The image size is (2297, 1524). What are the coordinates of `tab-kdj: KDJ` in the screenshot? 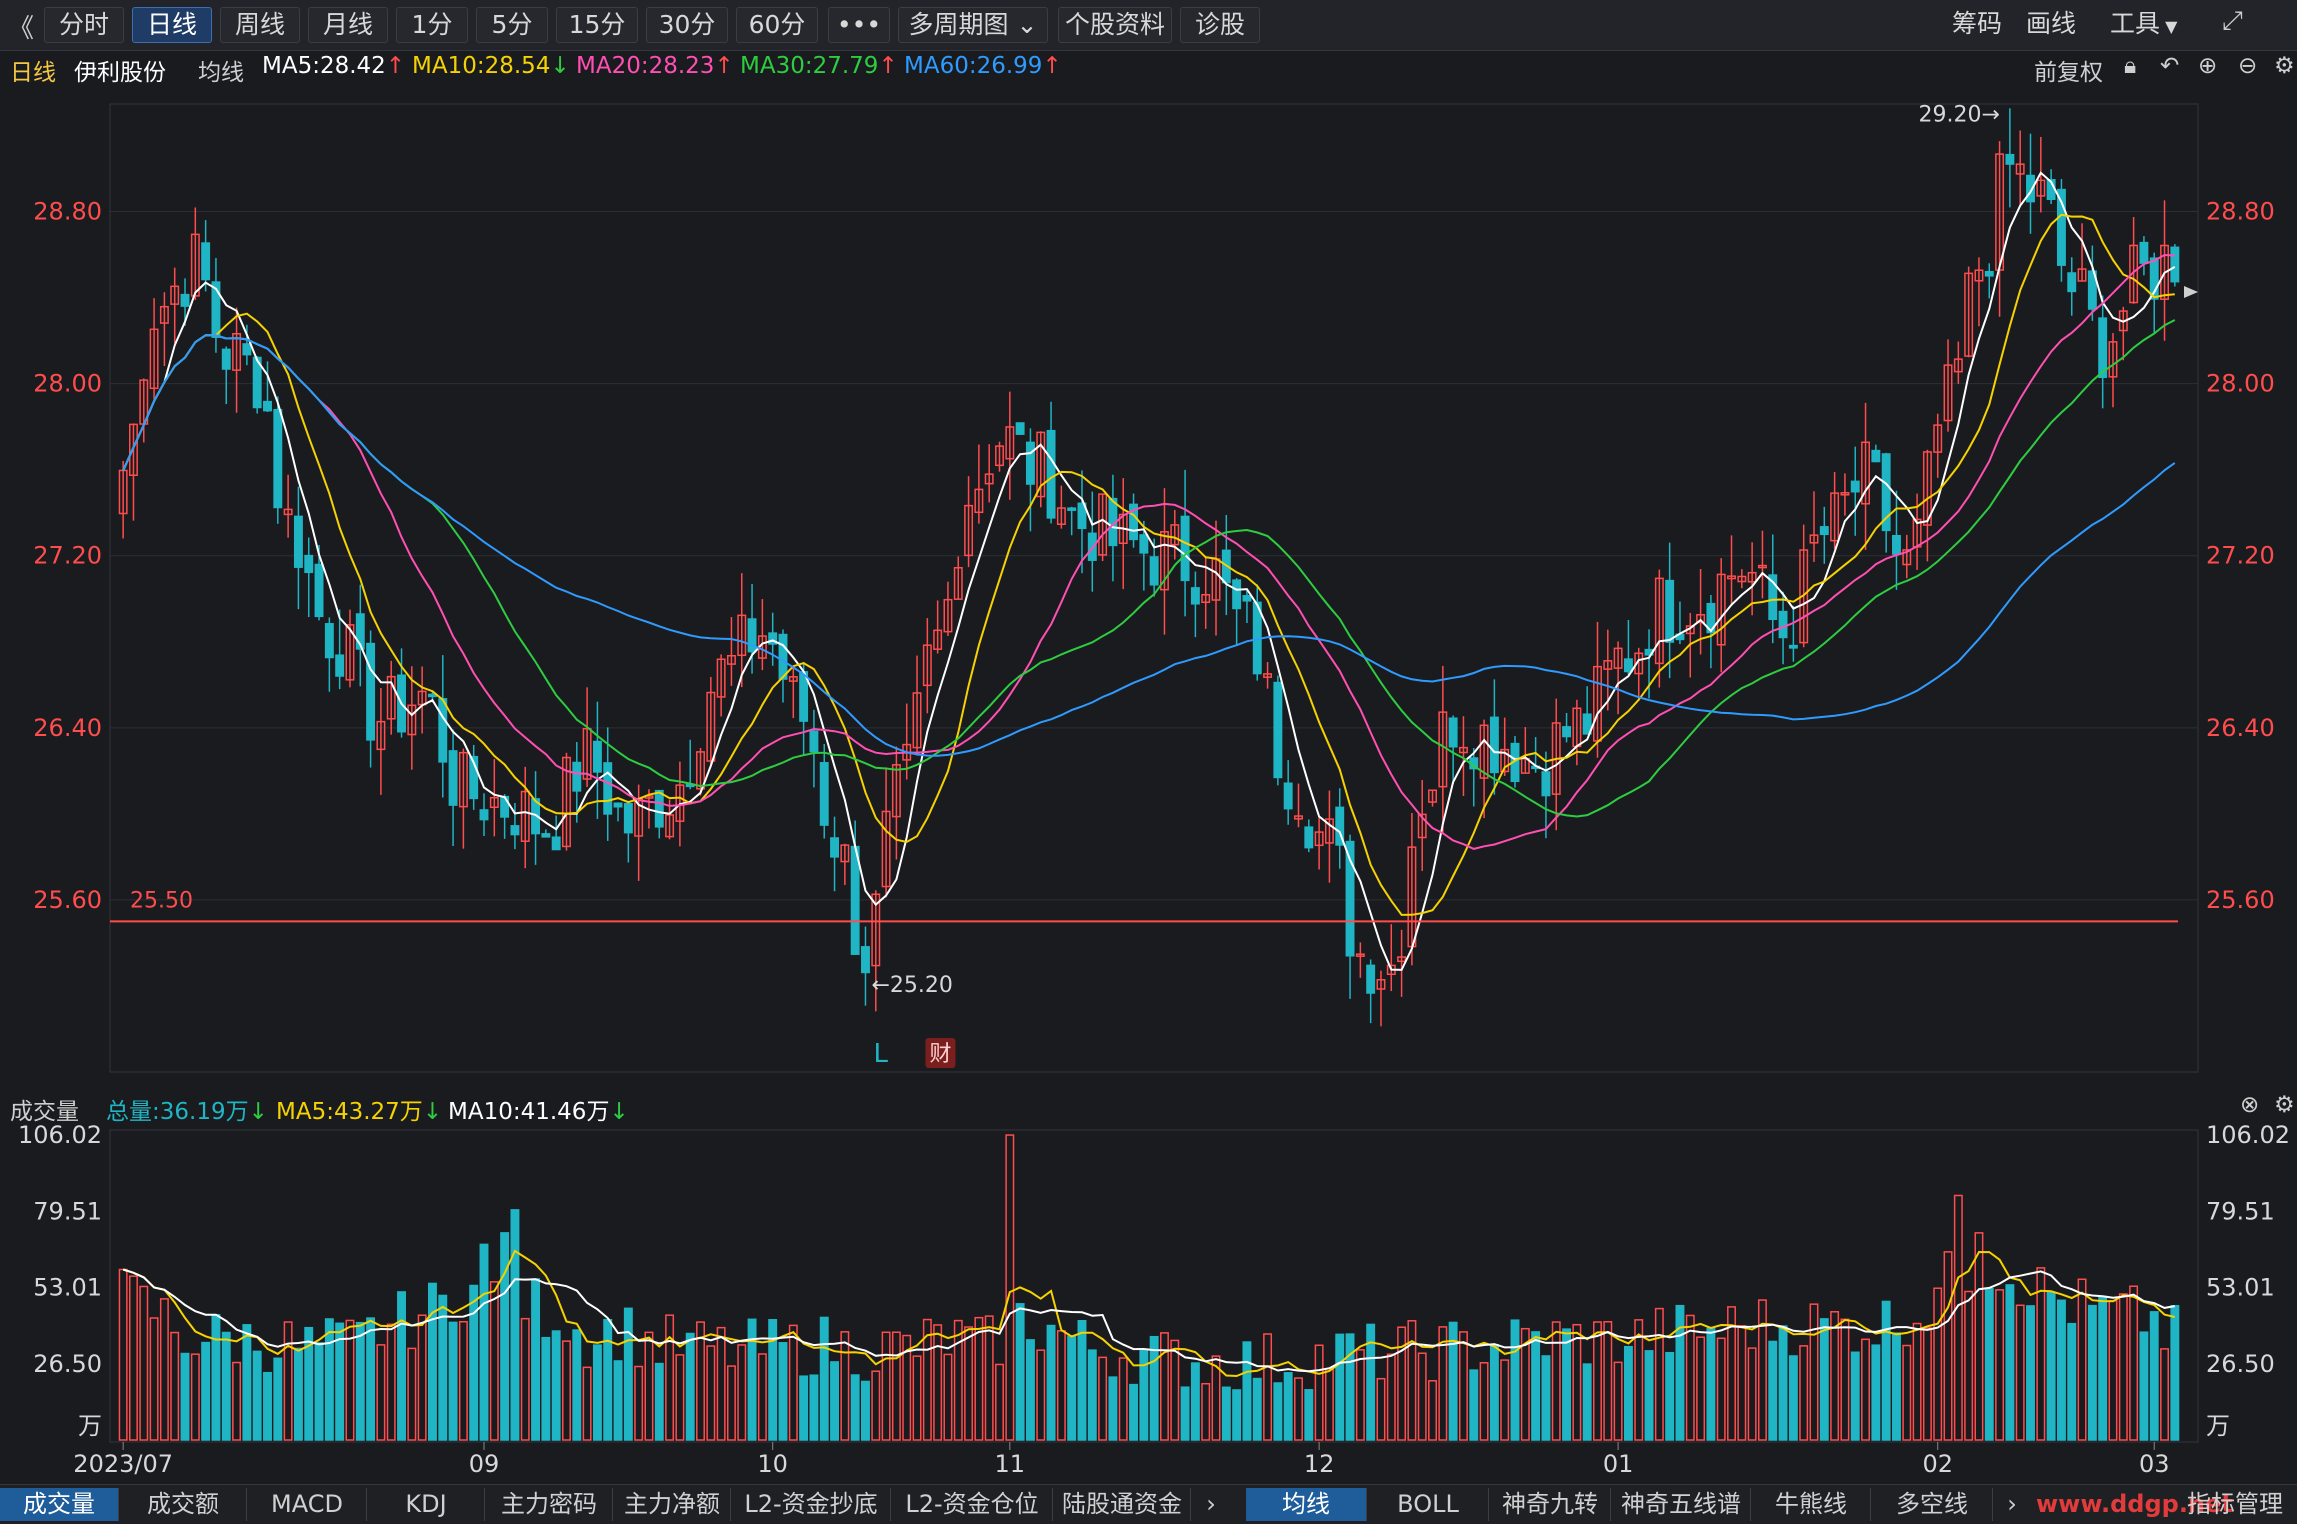 It's located at (426, 1504).